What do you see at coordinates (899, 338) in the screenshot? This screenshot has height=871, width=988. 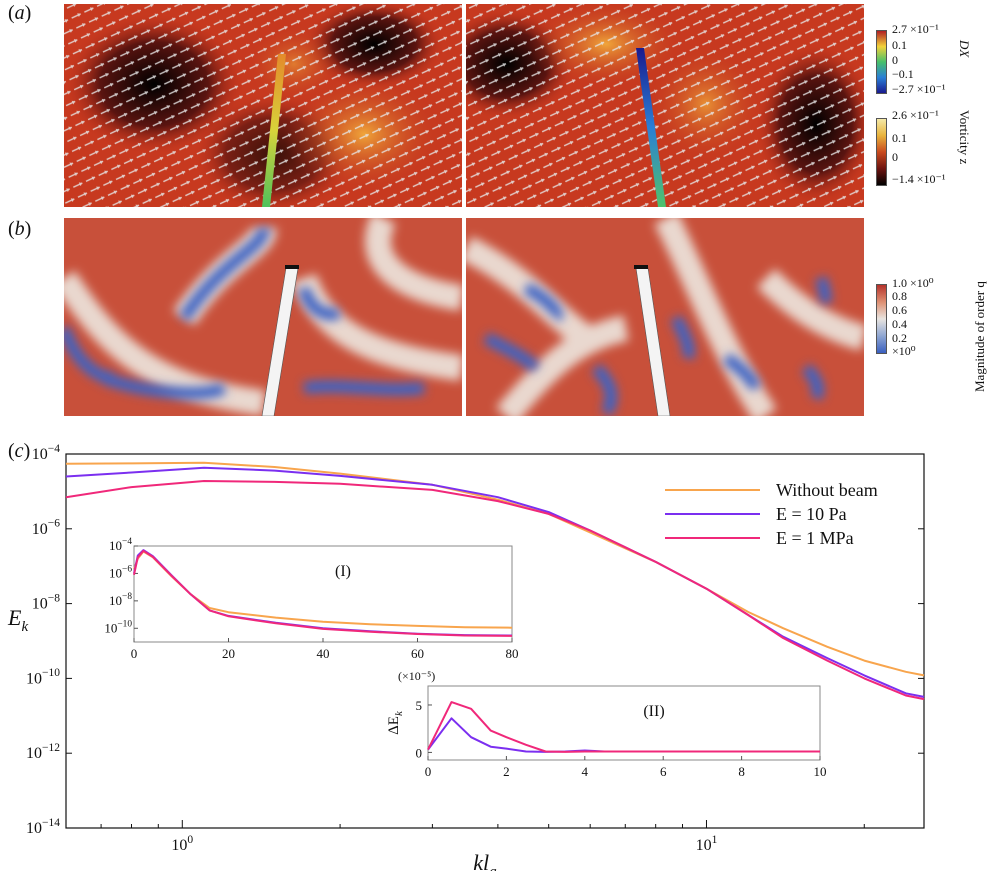 I see `order-tick-4: 0.2` at bounding box center [899, 338].